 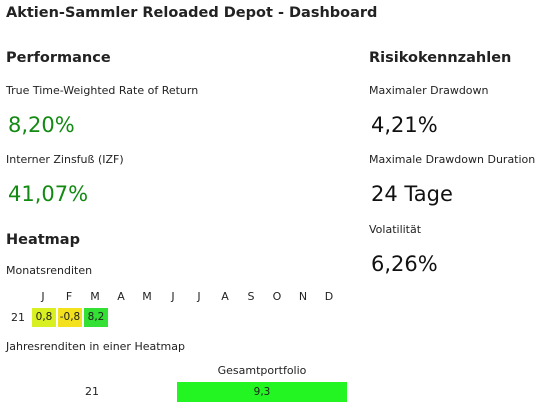 I want to click on heatmap-label: Monatsrenditen, so click(x=49, y=270).